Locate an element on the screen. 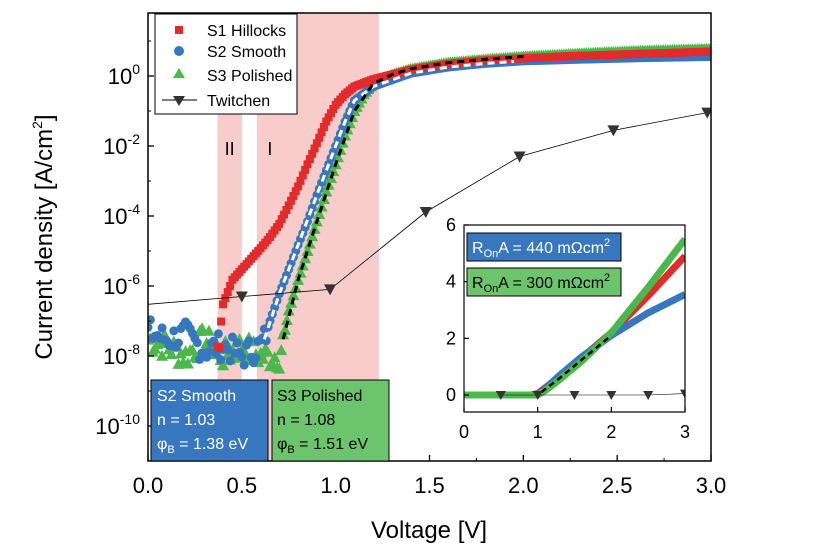 The image size is (830, 554). legend-marker-s2 is located at coordinates (179, 51).